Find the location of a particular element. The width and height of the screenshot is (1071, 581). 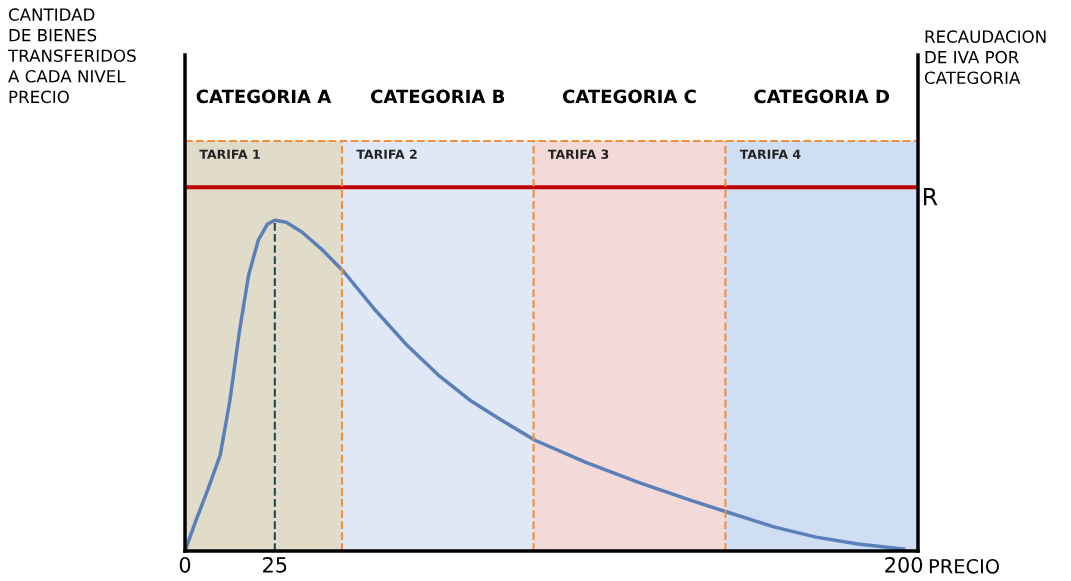

ref-line-label: R is located at coordinates (930, 196).